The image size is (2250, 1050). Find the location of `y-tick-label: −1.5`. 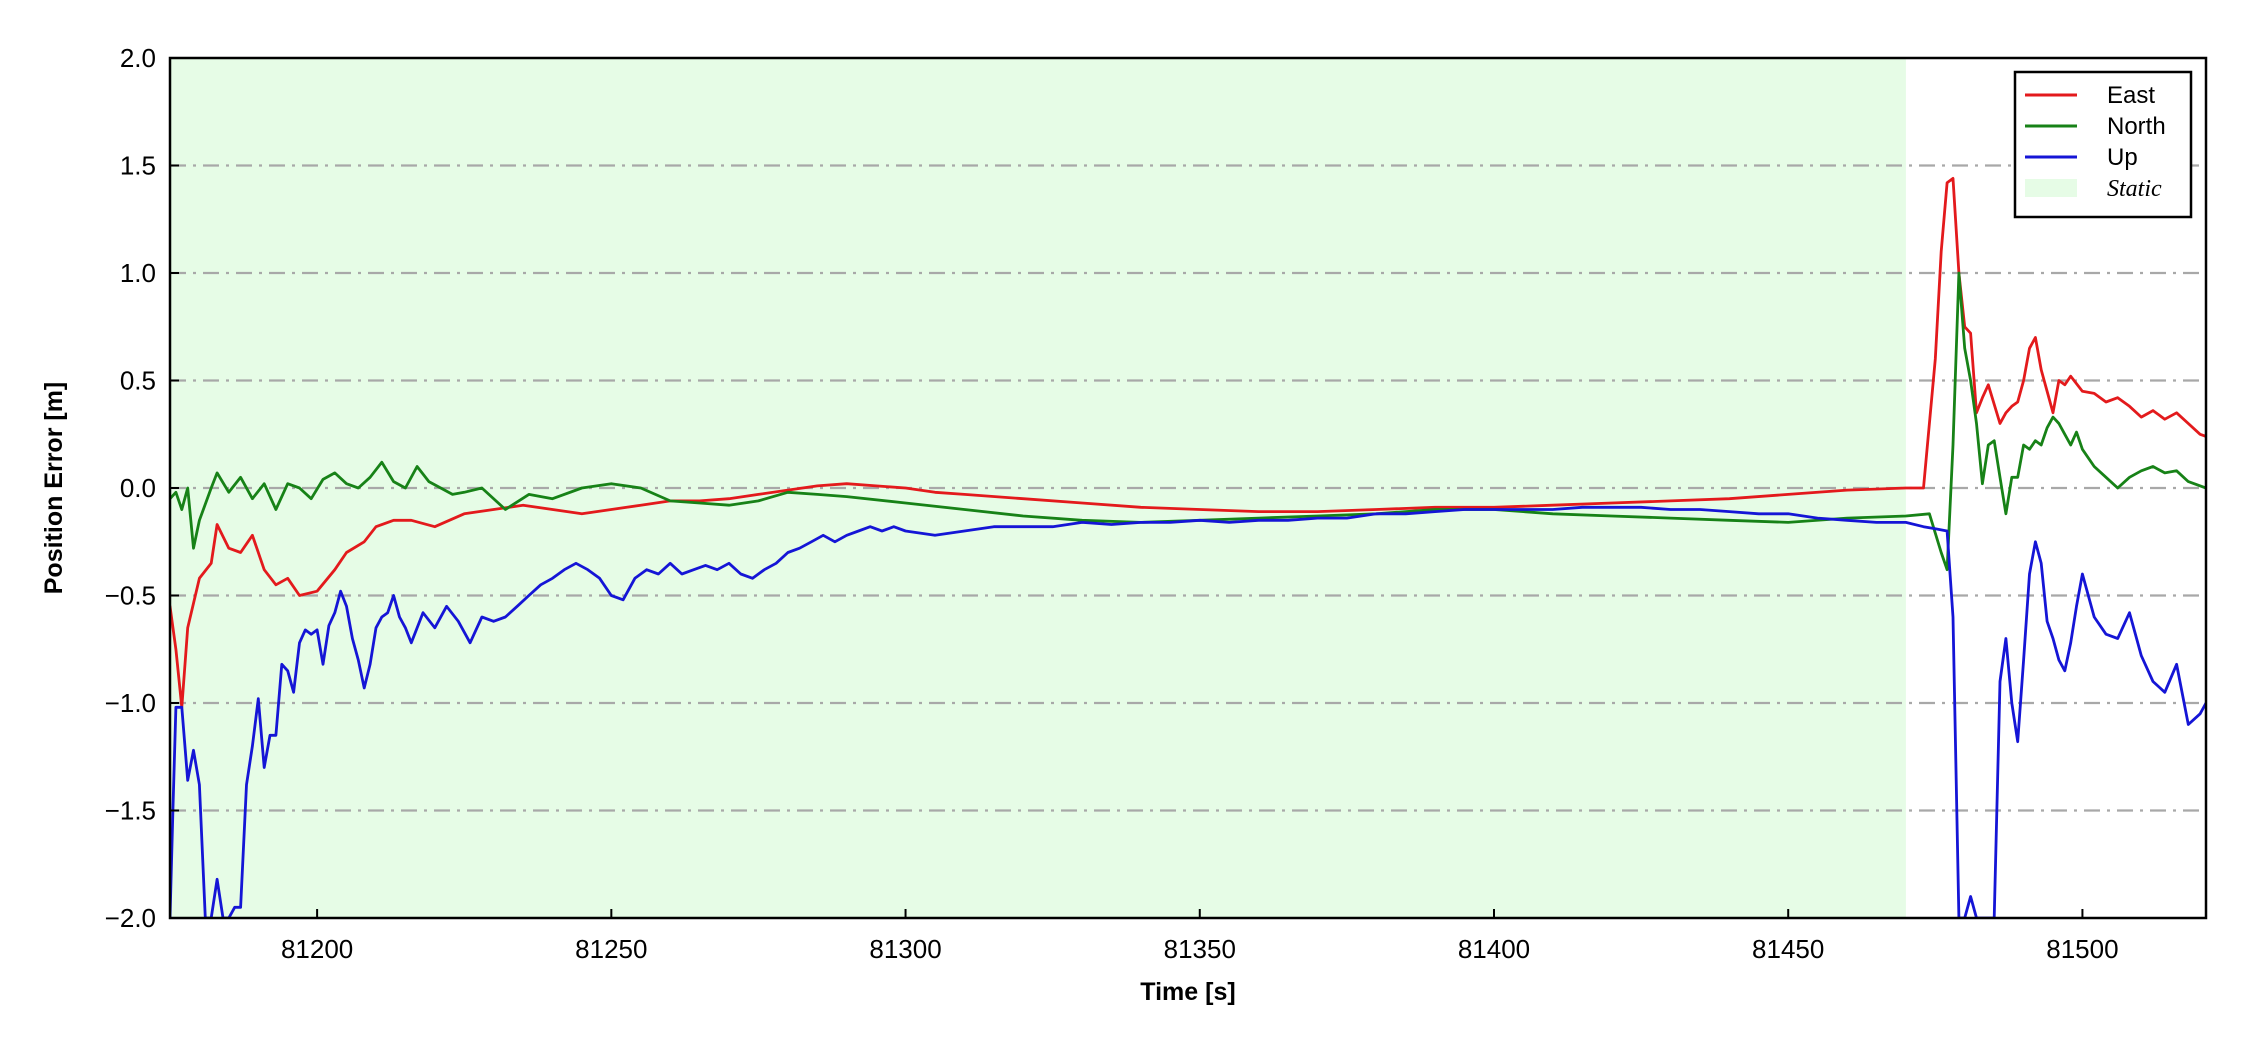

y-tick-label: −1.5 is located at coordinates (130, 811).